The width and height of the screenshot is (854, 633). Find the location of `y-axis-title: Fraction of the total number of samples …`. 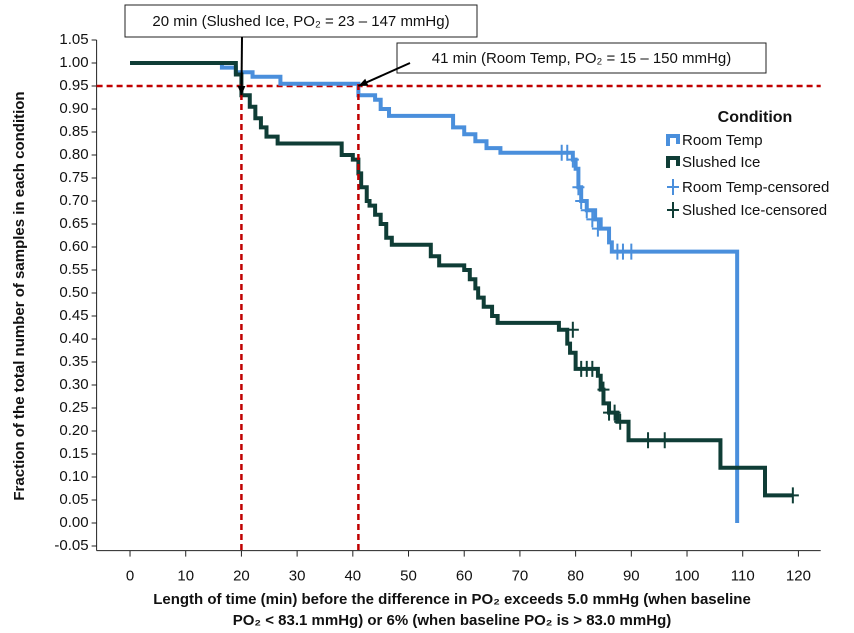

y-axis-title: Fraction of the total number of samples … is located at coordinates (19, 295).